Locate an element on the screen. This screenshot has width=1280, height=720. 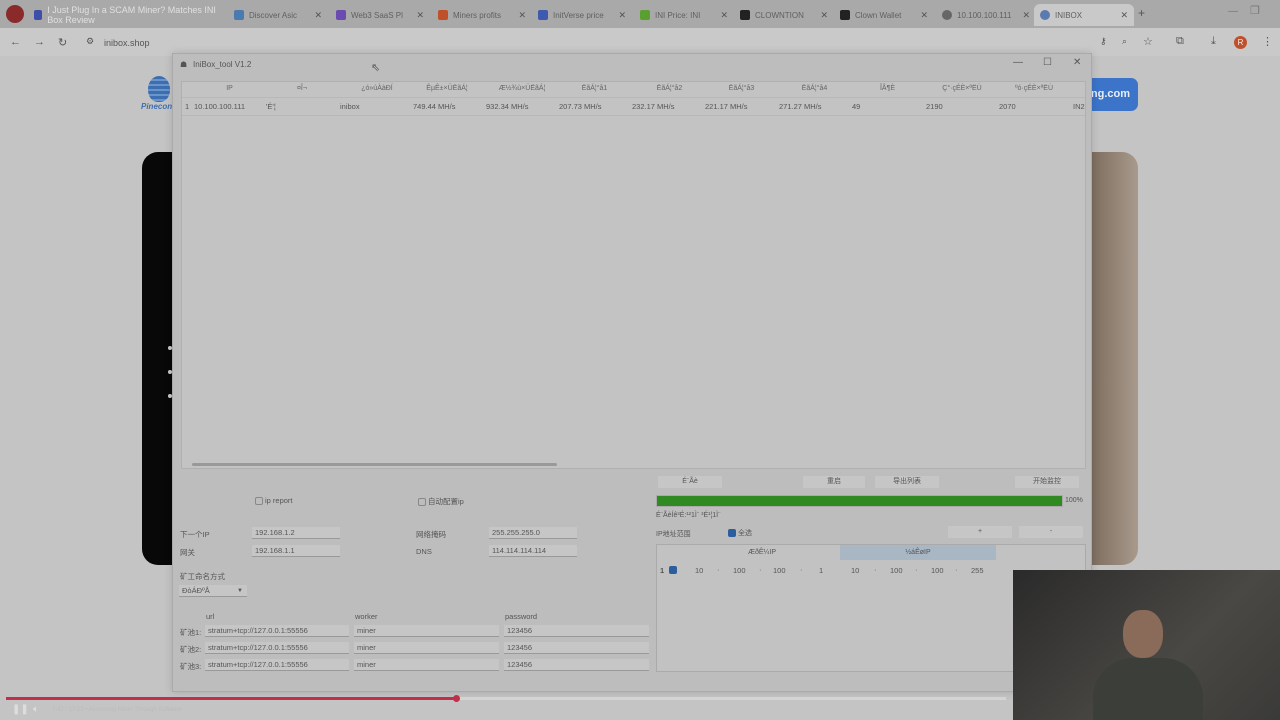
column-header: ËãÁ¦°å3 is located at coordinates (741, 88).